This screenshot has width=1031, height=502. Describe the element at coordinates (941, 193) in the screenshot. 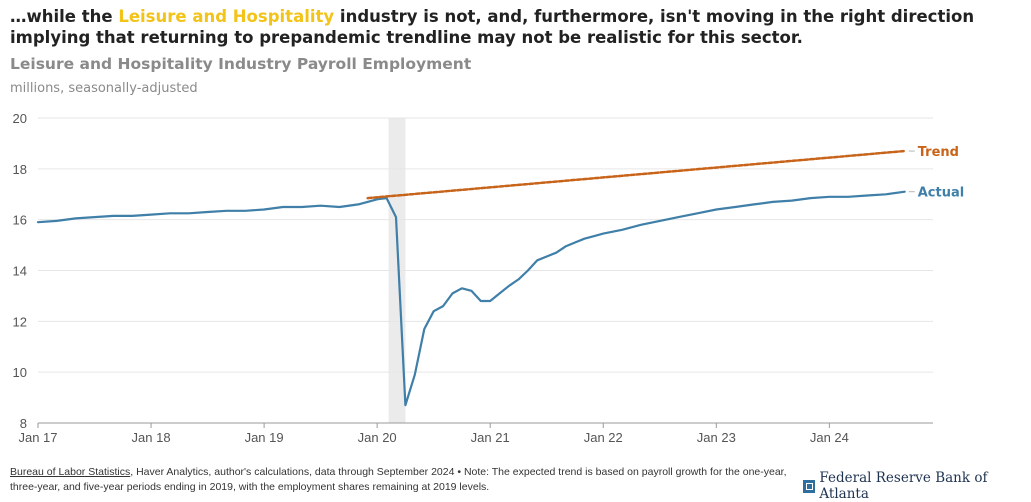

I see `series-label: Actual` at that location.